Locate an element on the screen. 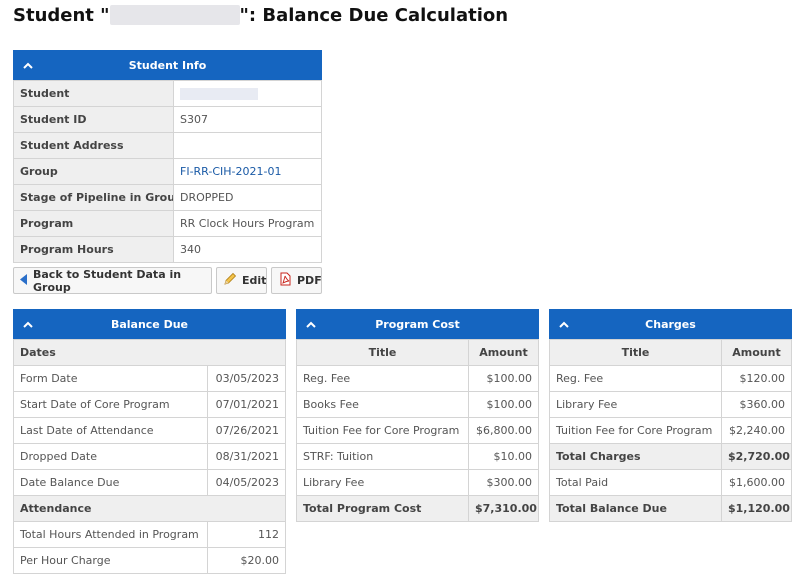  pdf-icon is located at coordinates (285, 280).